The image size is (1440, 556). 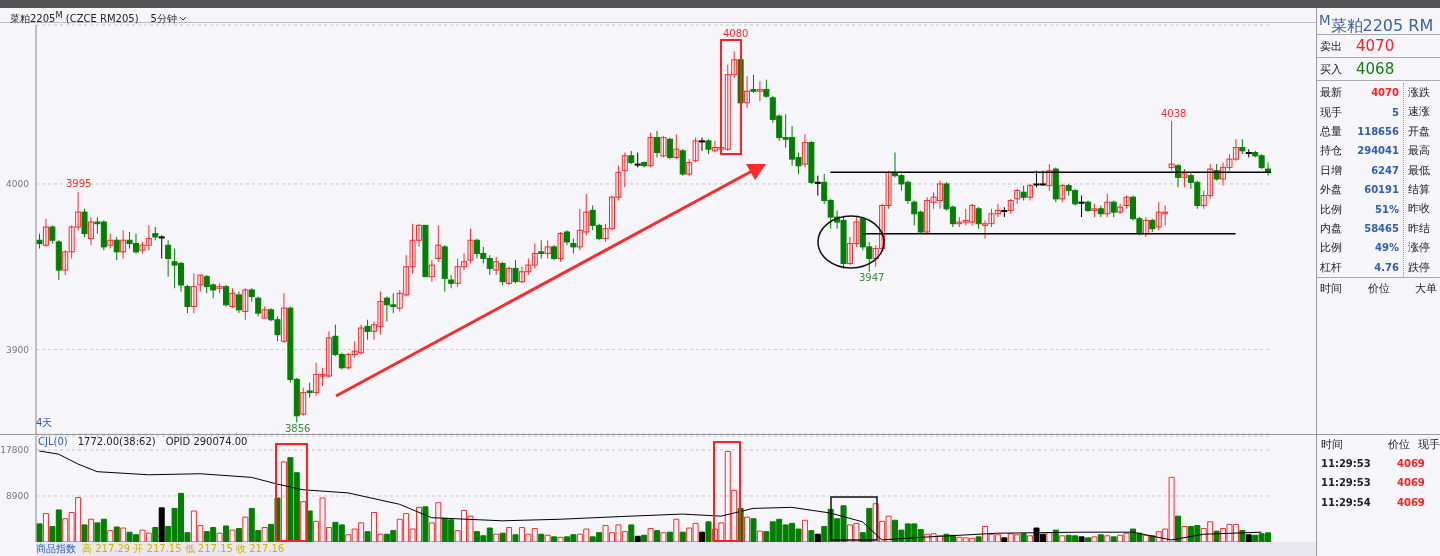 I want to click on text: 时间 价位 现手, so click(x=1380, y=445).